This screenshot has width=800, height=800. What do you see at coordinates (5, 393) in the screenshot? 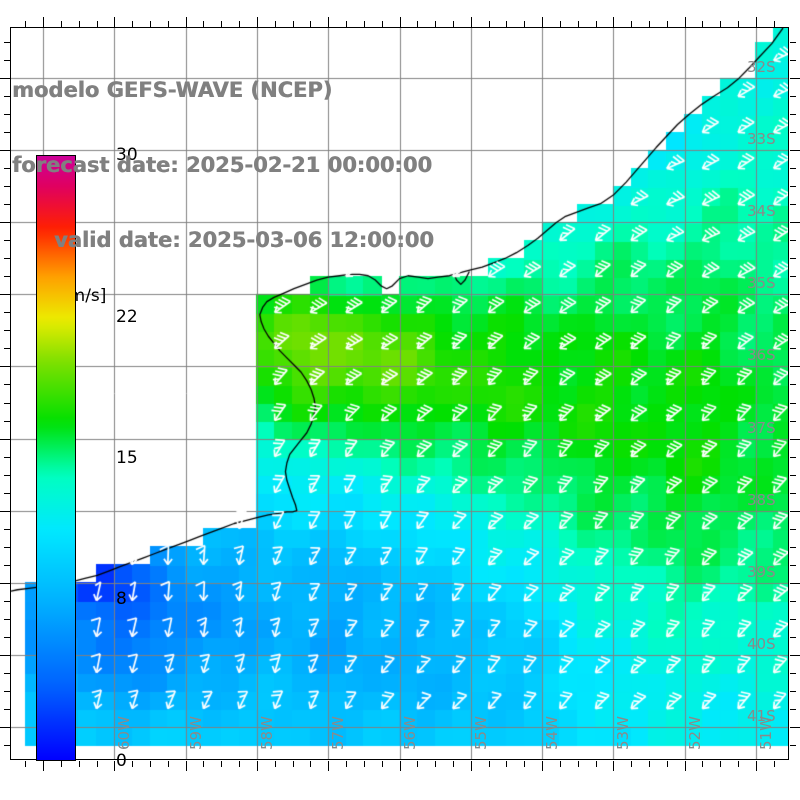
I see `left-axis-ticks` at bounding box center [5, 393].